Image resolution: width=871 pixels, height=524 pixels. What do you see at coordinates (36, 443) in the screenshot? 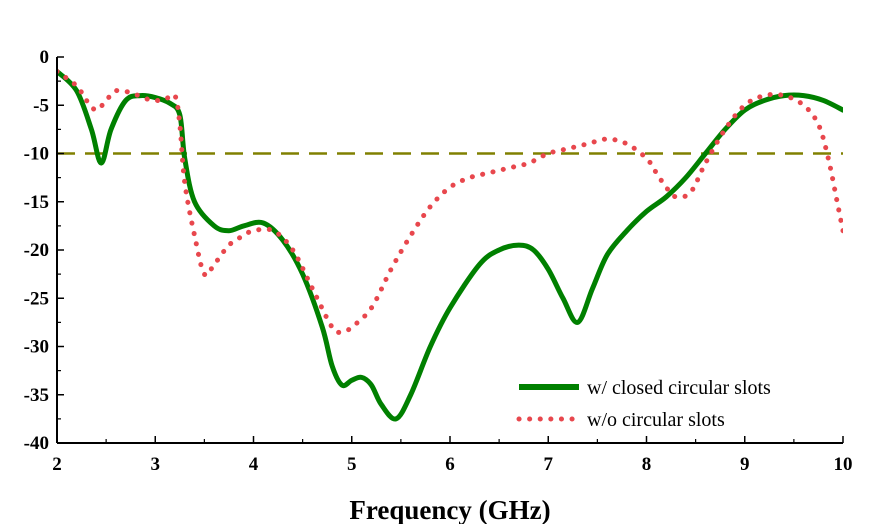
I see `y-tick-label: -40` at bounding box center [36, 443].